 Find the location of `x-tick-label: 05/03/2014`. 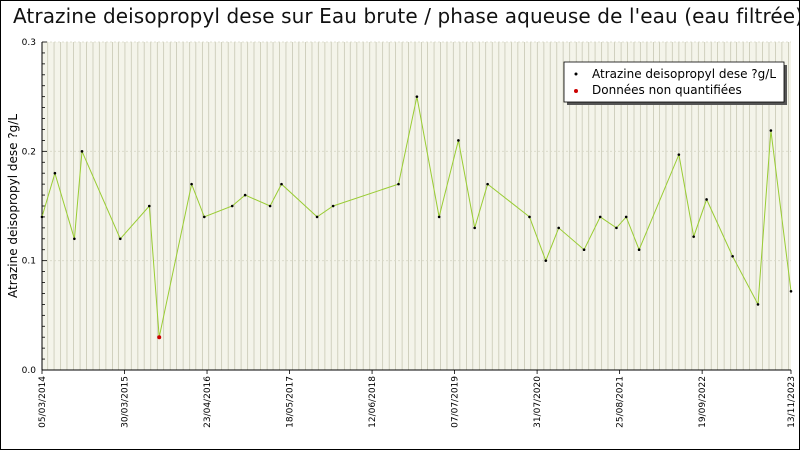

x-tick-label: 05/03/2014 is located at coordinates (43, 402).